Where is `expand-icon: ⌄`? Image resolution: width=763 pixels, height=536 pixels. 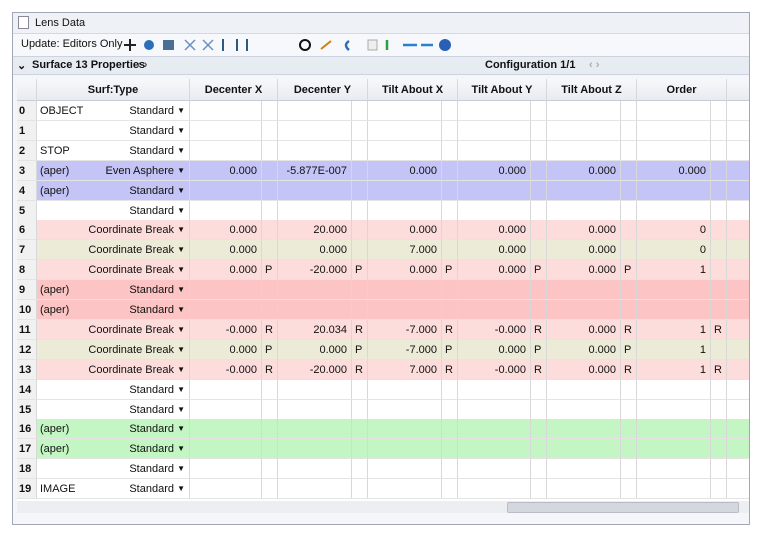 expand-icon: ⌄ is located at coordinates (22, 66).